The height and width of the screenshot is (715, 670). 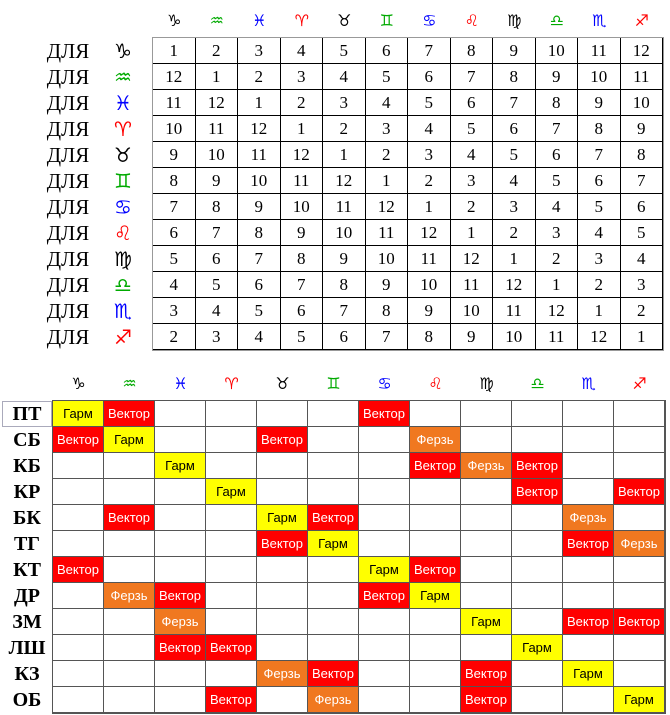 I want to click on header-symbol: ♓, so click(x=180, y=383).